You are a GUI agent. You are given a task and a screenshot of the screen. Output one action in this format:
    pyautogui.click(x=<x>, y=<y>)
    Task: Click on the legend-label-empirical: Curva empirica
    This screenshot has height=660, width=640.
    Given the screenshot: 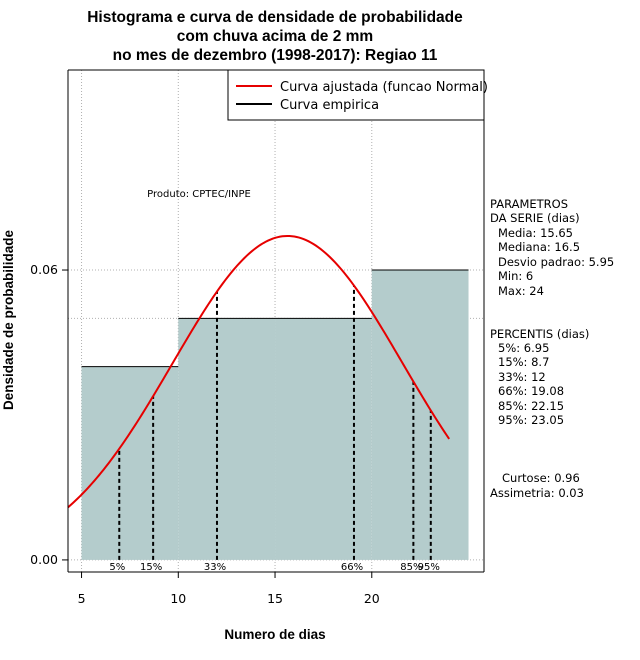 What is the action you would take?
    pyautogui.click(x=329, y=105)
    